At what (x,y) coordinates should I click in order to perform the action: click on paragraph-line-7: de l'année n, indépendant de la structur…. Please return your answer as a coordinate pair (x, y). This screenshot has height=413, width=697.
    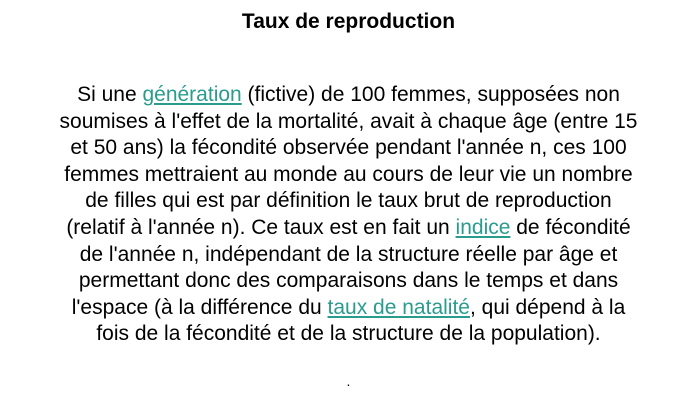
    Looking at the image, I should click on (348, 254).